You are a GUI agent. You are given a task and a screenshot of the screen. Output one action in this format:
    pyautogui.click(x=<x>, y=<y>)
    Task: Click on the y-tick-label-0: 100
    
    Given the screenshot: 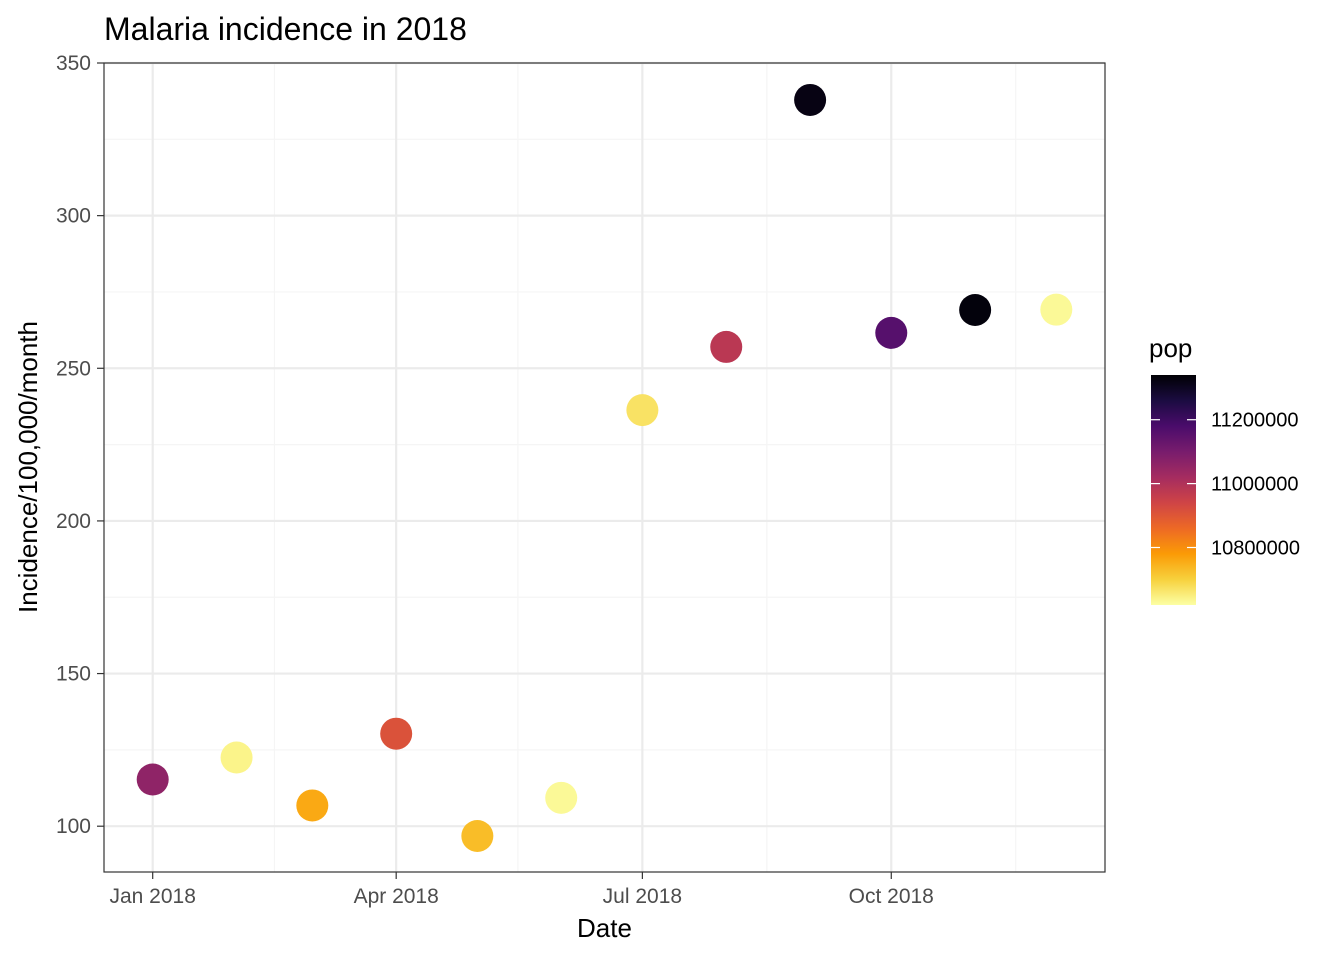 What is the action you would take?
    pyautogui.click(x=73, y=826)
    